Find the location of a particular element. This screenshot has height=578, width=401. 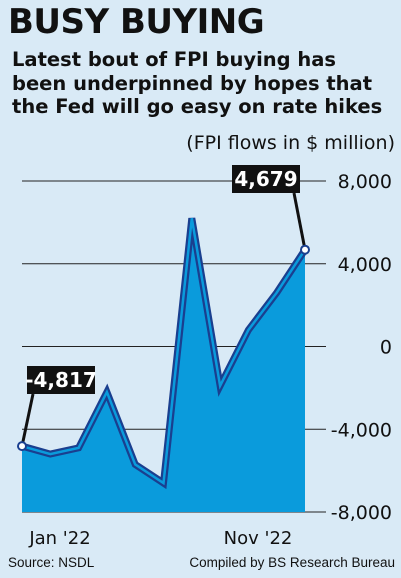

compiled-note: Compiled by BS Research Bureau is located at coordinates (292, 562).